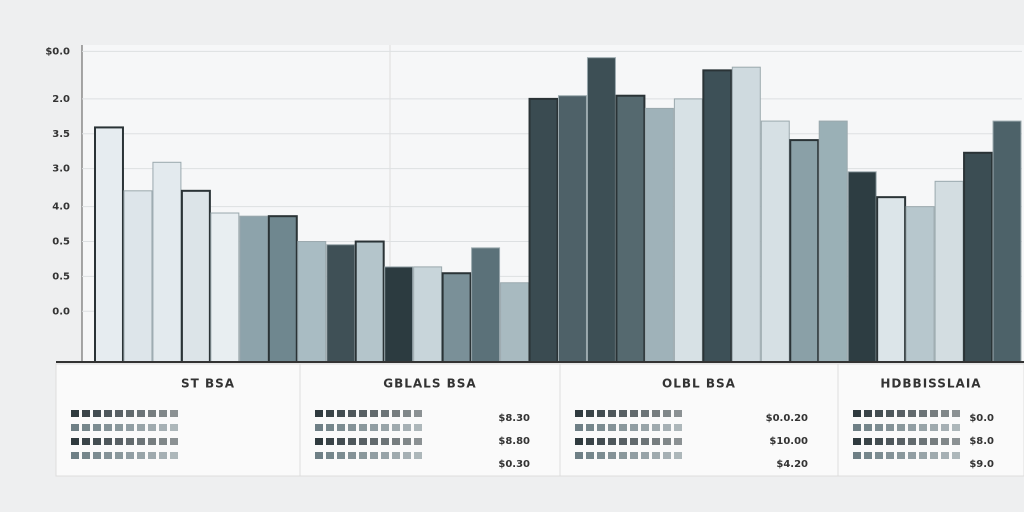  What do you see at coordinates (61, 99) in the screenshot?
I see `y-tick-label: 2.0` at bounding box center [61, 99].